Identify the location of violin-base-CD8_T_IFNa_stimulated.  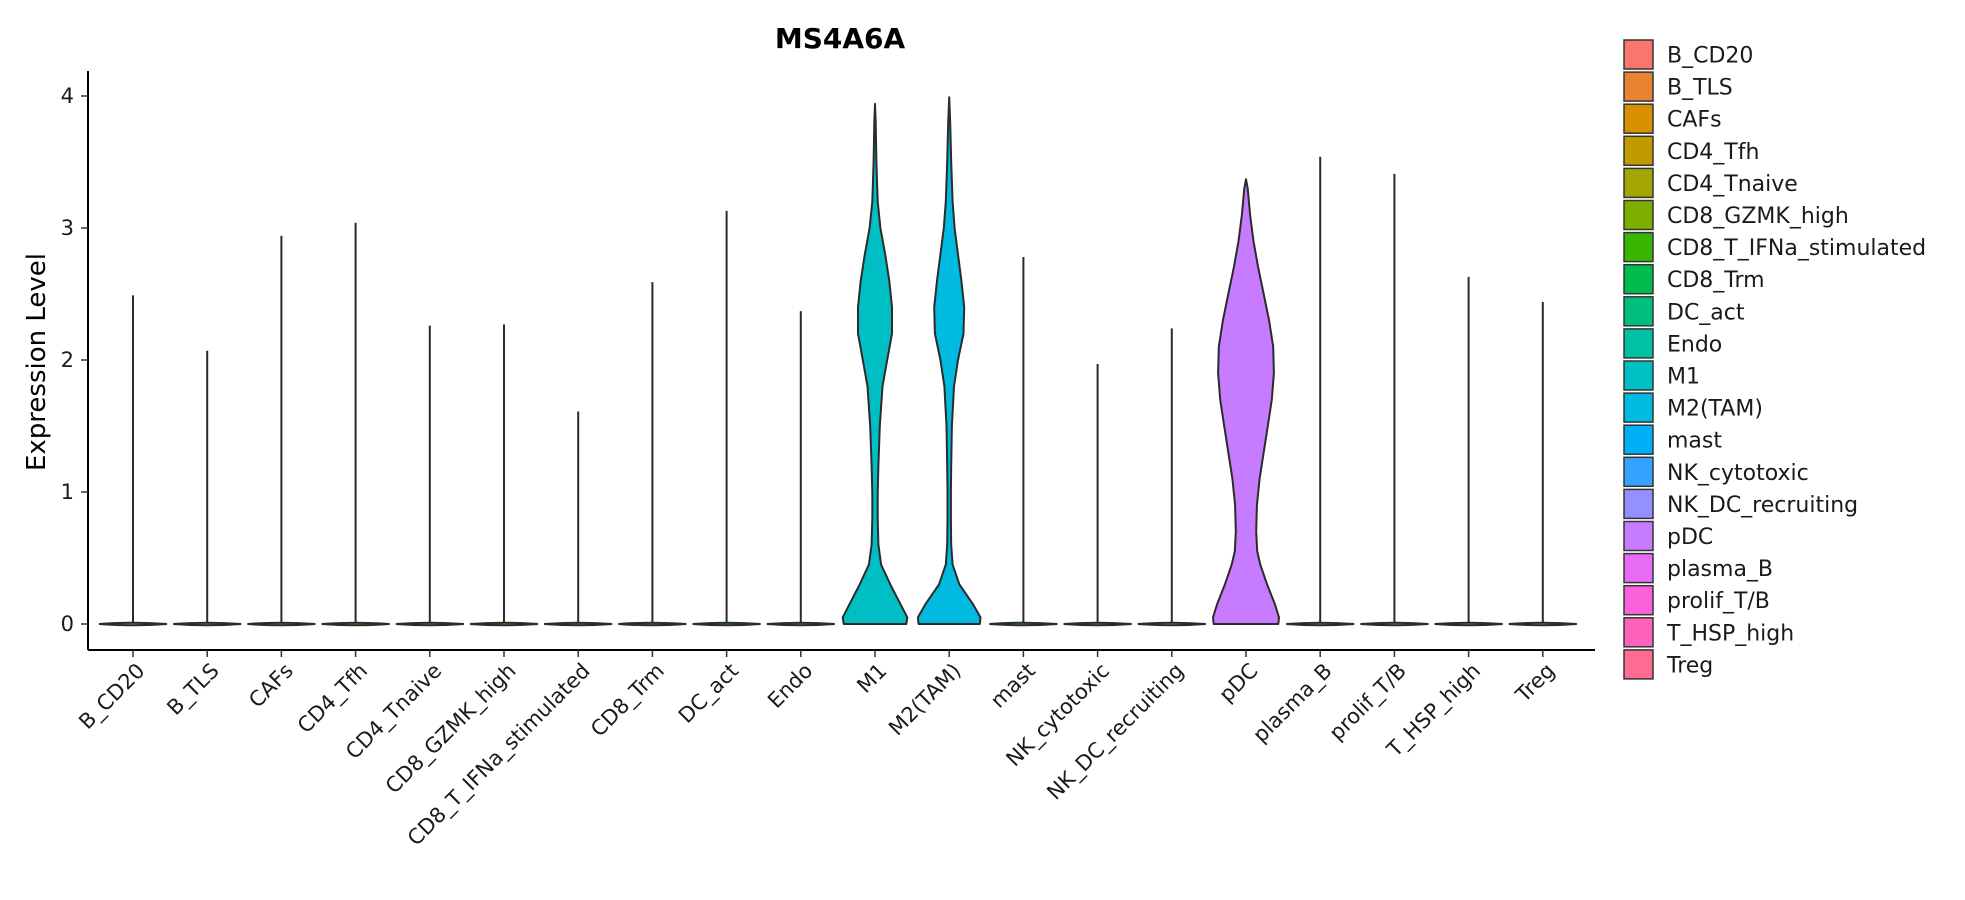
(578, 624).